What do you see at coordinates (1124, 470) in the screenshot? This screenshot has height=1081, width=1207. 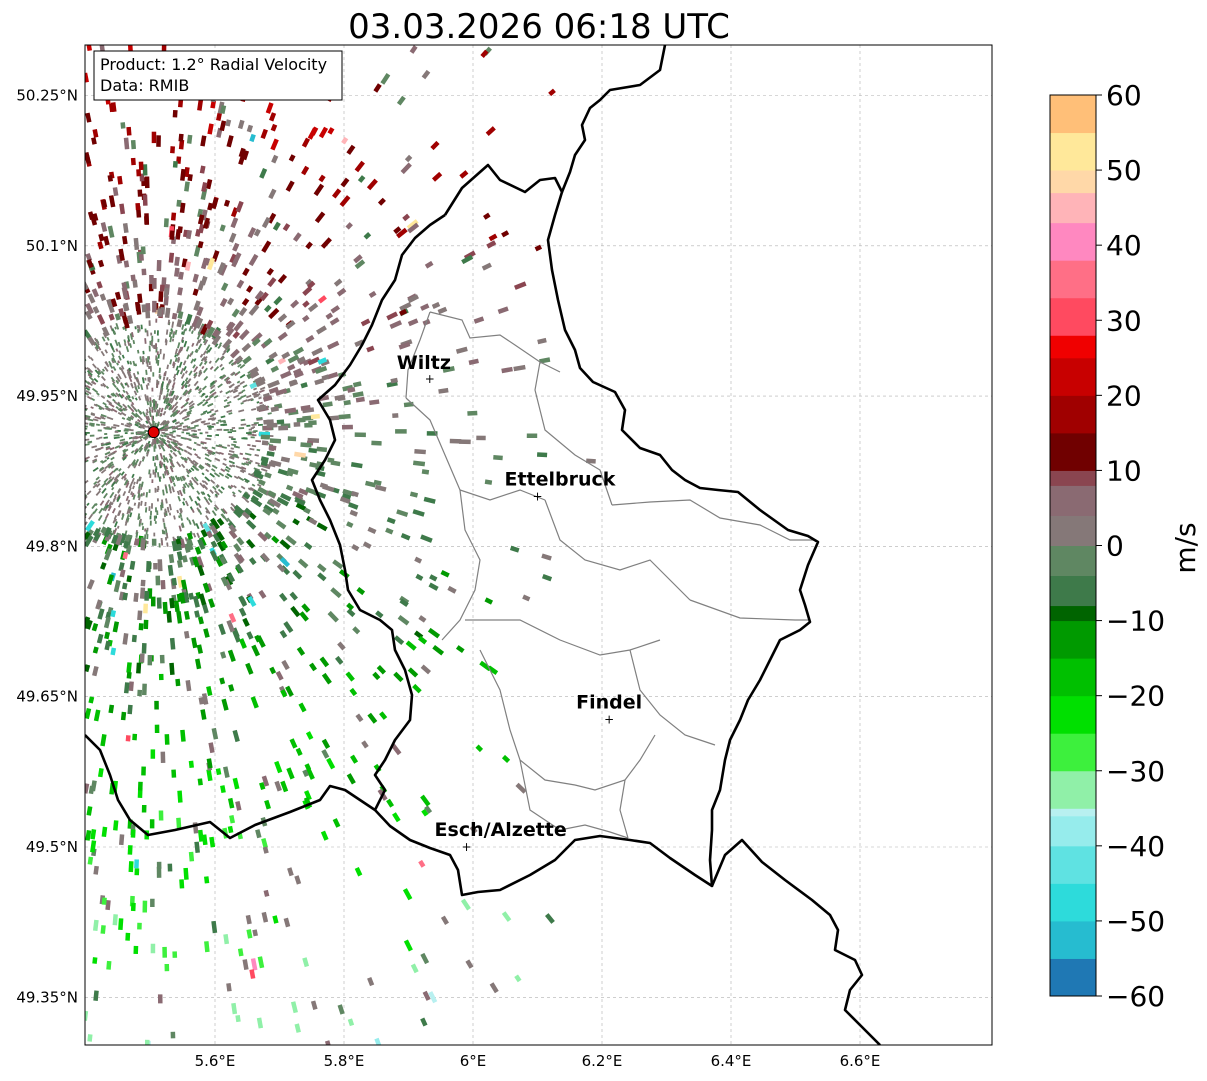 I see `colorbar-tick-label: 10` at bounding box center [1124, 470].